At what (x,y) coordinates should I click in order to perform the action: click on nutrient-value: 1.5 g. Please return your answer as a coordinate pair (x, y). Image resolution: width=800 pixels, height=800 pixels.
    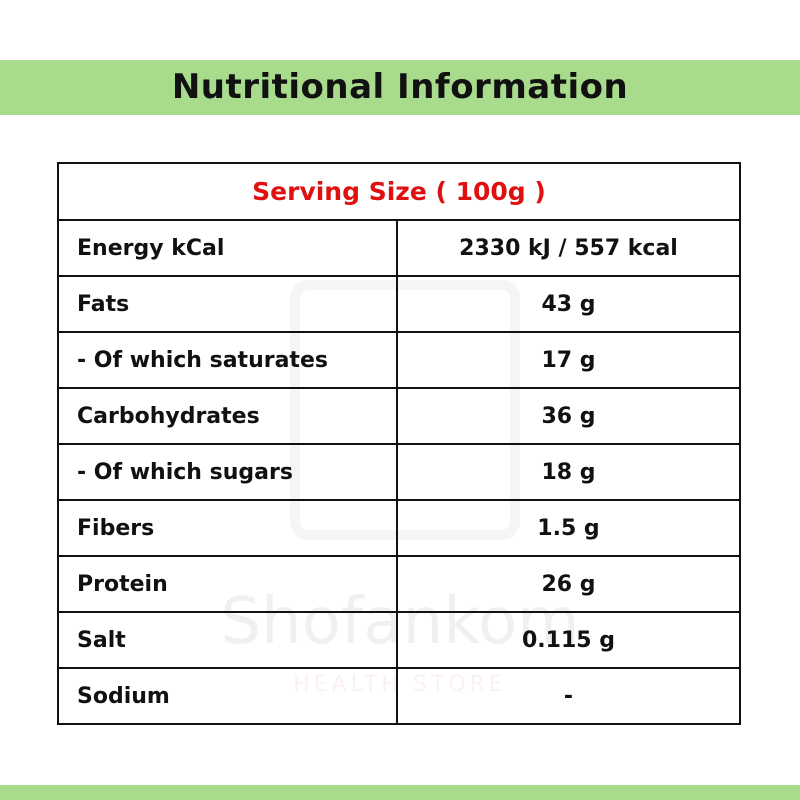
    Looking at the image, I should click on (568, 528).